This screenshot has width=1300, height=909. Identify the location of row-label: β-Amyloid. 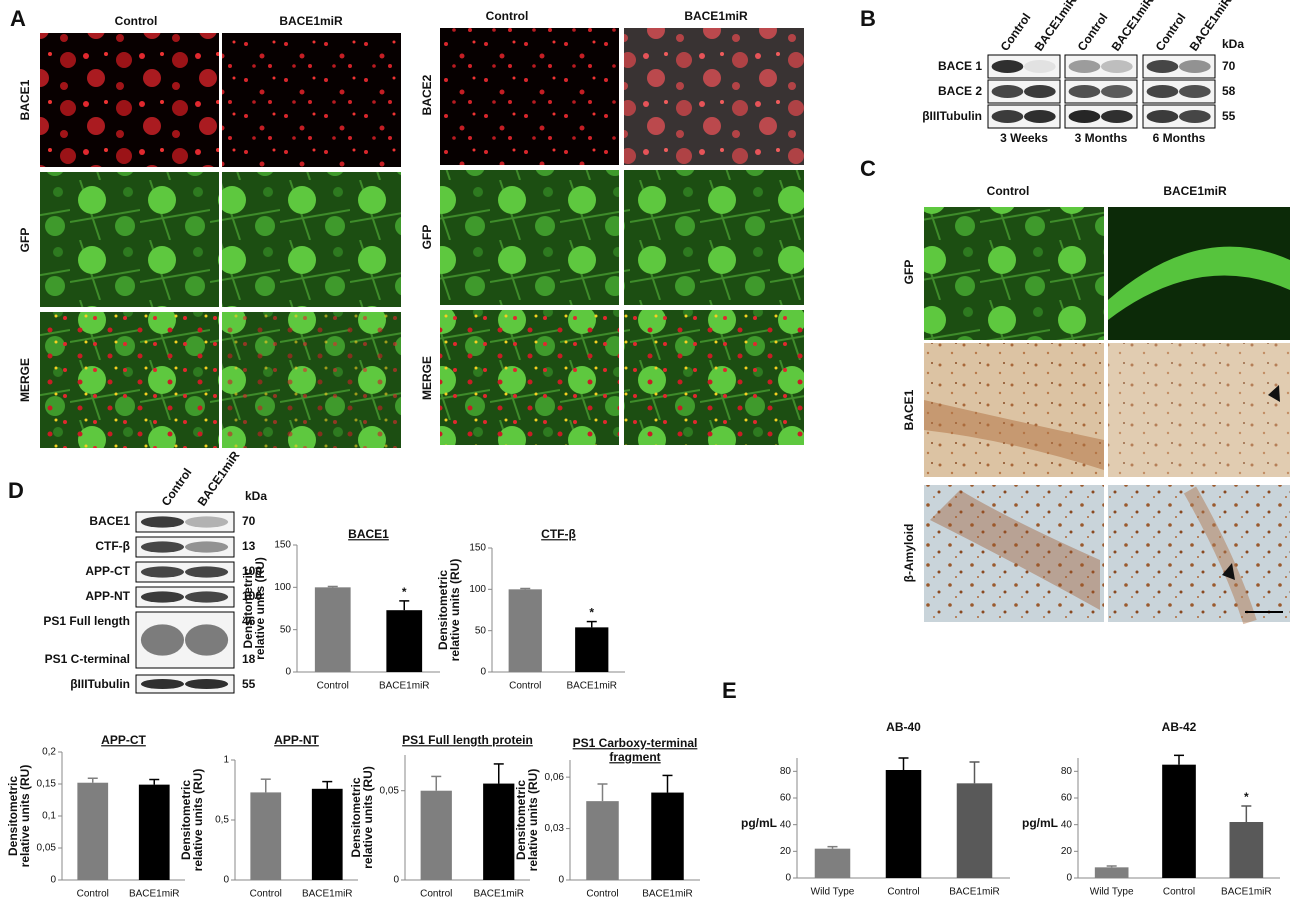
(909, 553).